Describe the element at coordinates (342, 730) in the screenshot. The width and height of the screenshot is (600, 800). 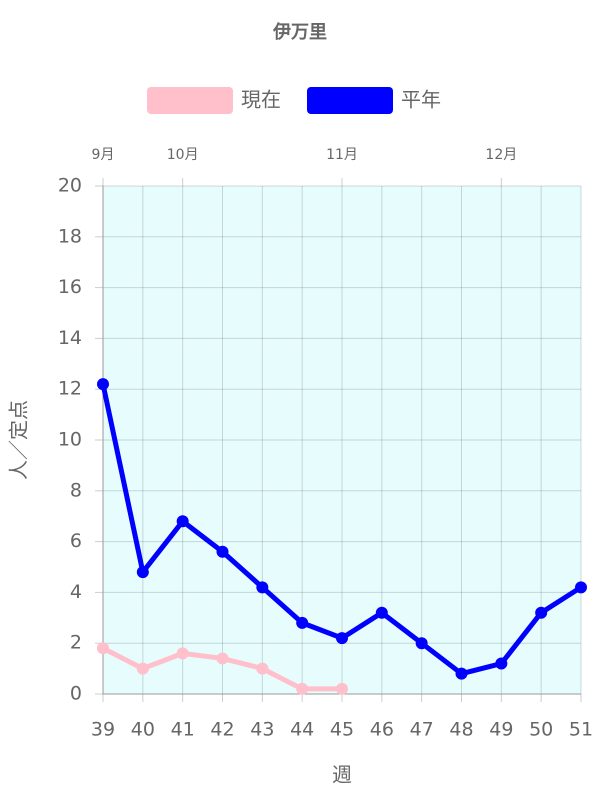
I see `x-tick-label: 45` at that location.